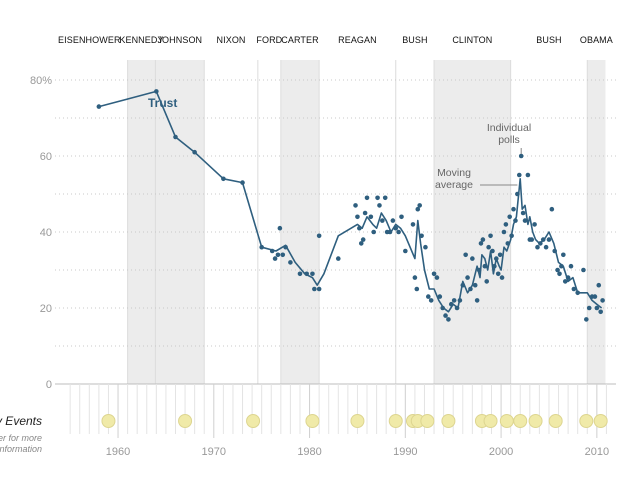 The image size is (622, 477). Describe the element at coordinates (179, 40) in the screenshot. I see `president-label: JOHNSON` at that location.